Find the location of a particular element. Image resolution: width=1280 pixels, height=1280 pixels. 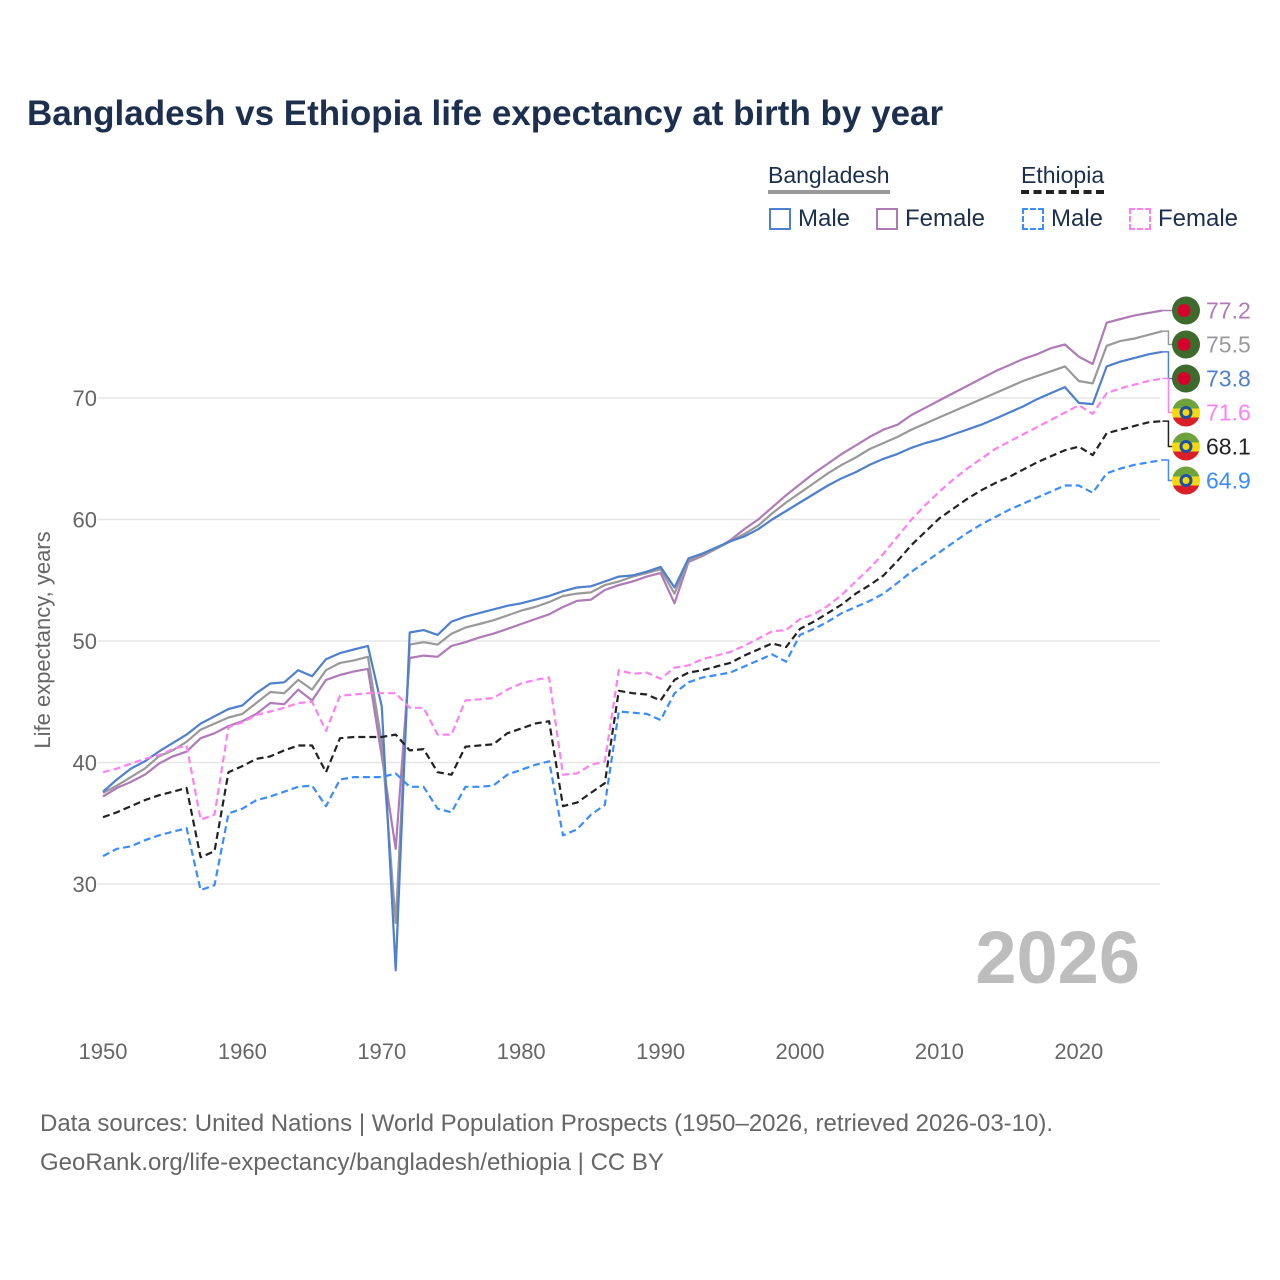

legend-group-bangladesh: Bangladesh is located at coordinates (829, 178).